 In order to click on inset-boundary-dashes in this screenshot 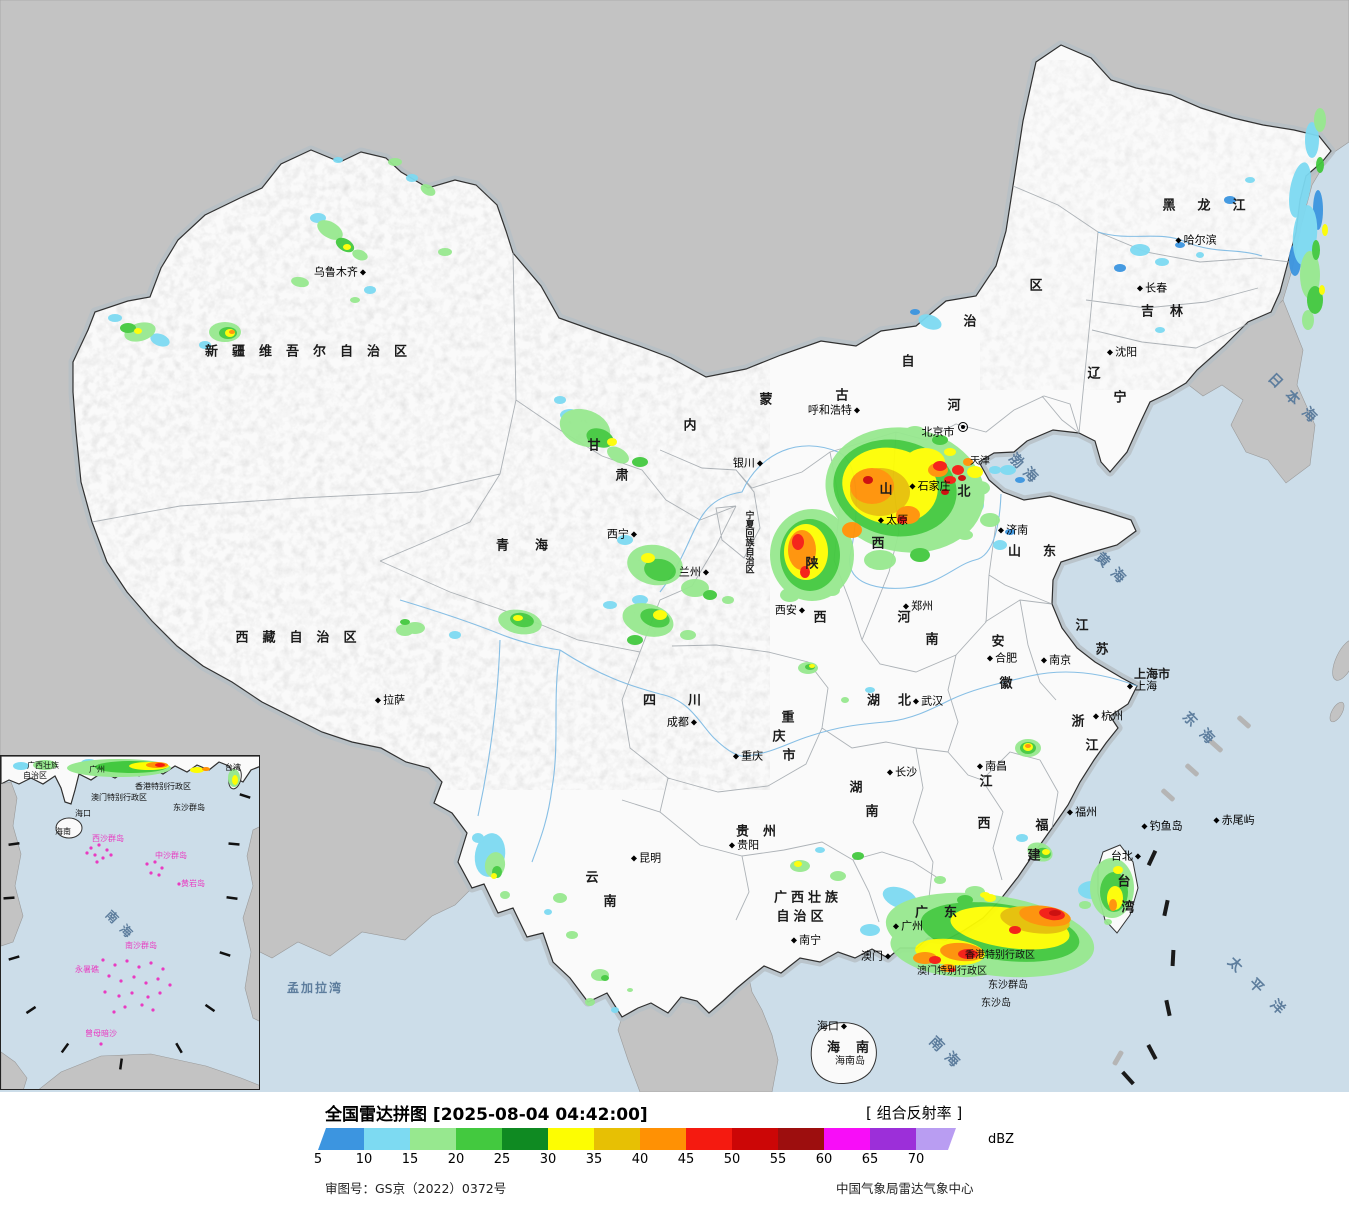, I will do `click(127, 931)`.